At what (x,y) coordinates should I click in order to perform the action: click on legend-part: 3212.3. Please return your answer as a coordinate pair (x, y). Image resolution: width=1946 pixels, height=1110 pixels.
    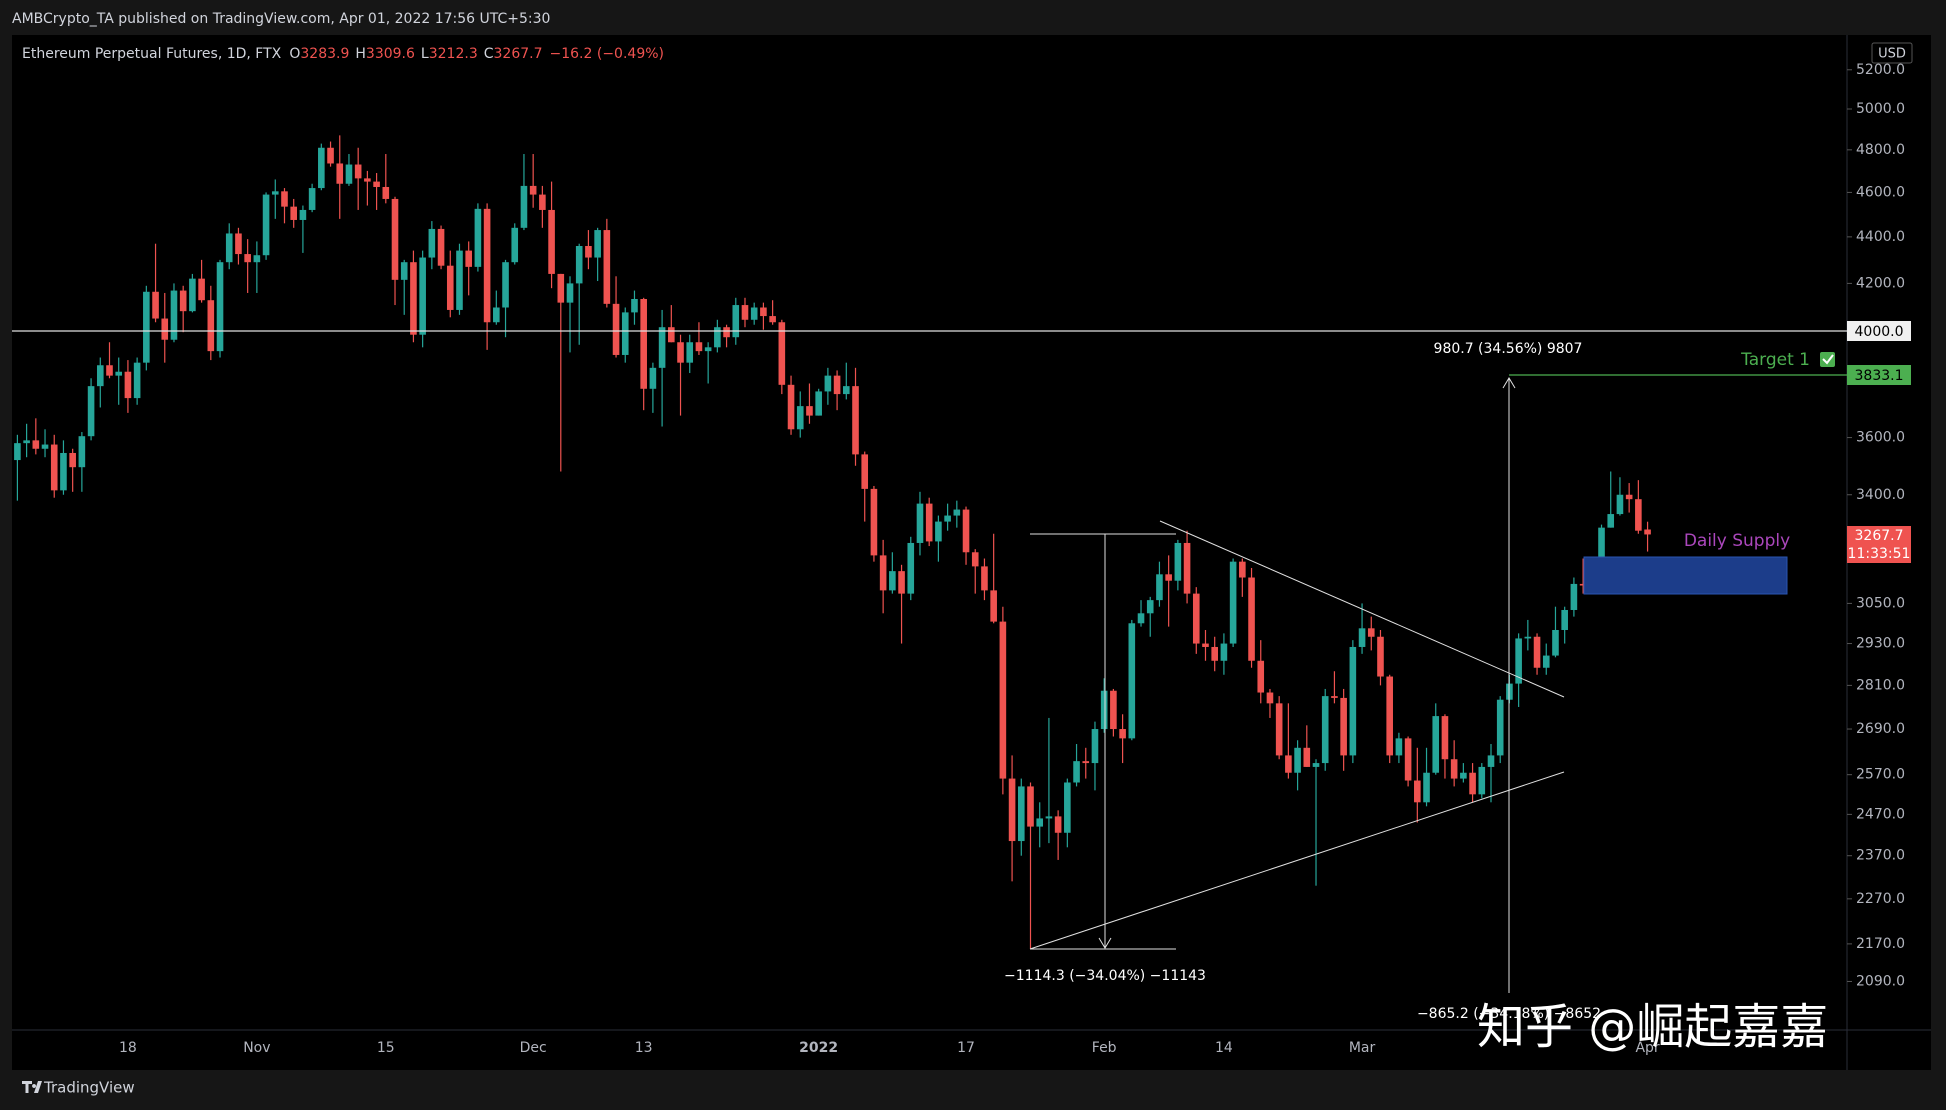
    Looking at the image, I should click on (453, 54).